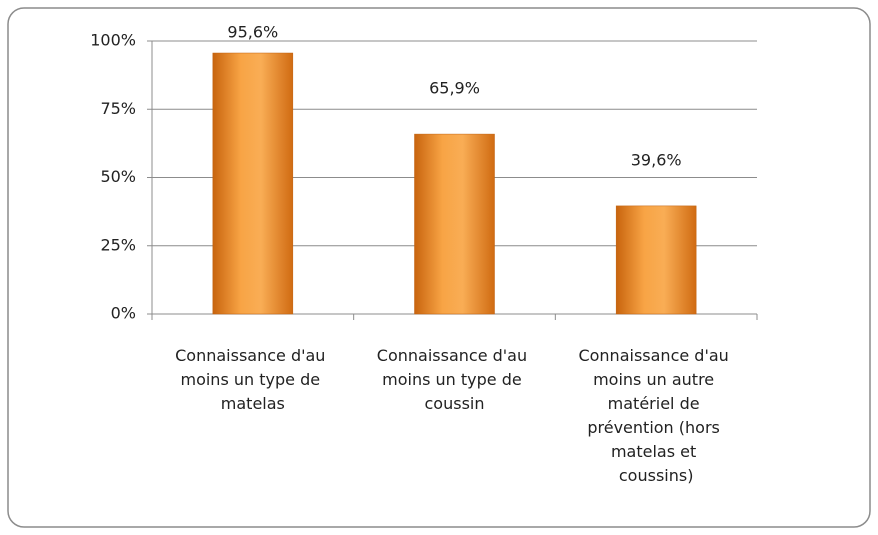 The height and width of the screenshot is (535, 878). Describe the element at coordinates (118, 244) in the screenshot. I see `y-tick-label: 25%` at that location.